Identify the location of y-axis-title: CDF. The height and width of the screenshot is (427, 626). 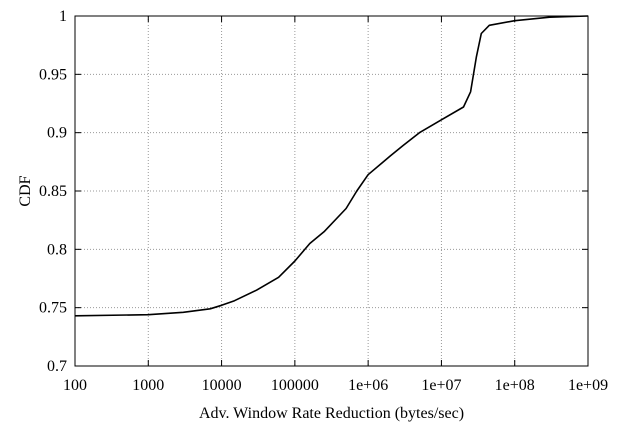
(25, 190).